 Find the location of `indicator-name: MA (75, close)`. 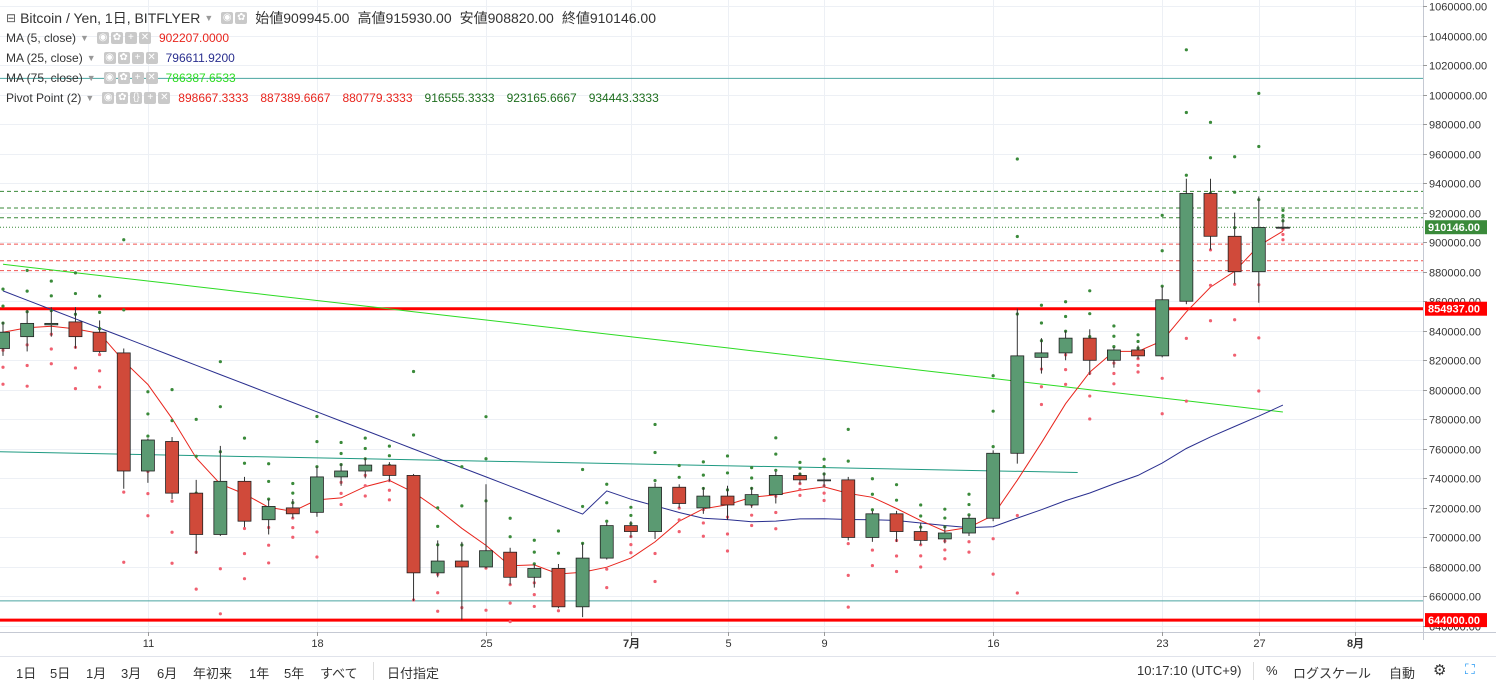

indicator-name: MA (75, close) is located at coordinates (44, 78).